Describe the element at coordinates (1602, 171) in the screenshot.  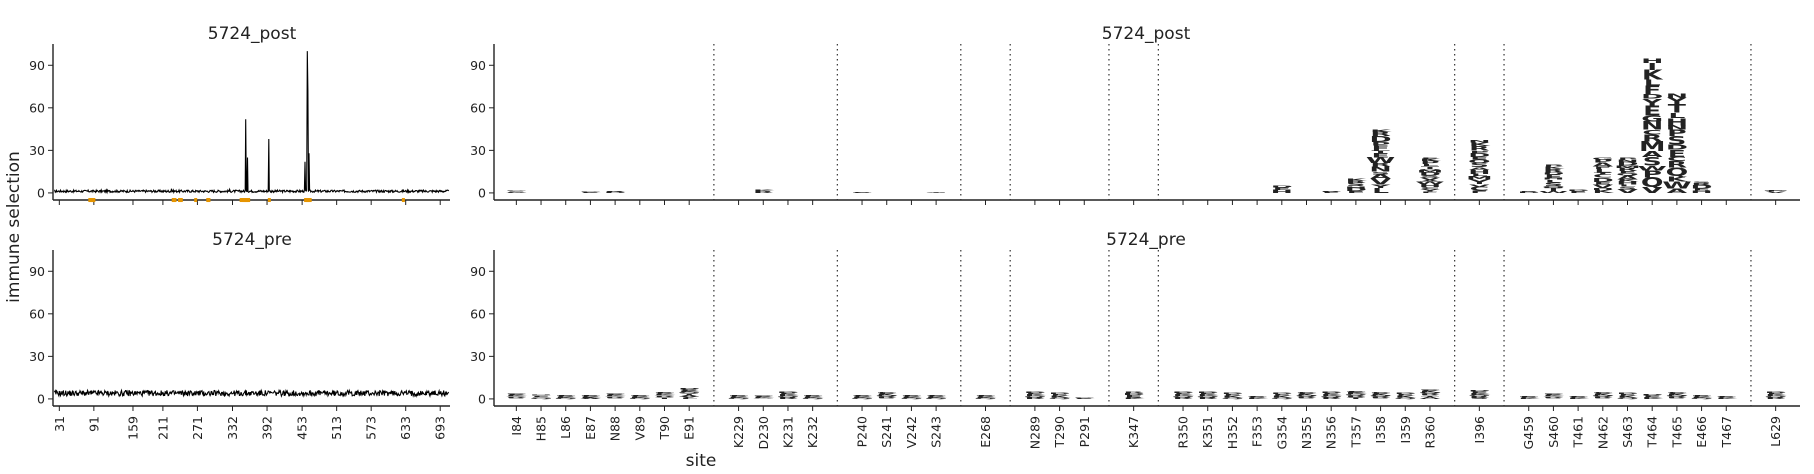
I see `logo-letter: L` at that location.